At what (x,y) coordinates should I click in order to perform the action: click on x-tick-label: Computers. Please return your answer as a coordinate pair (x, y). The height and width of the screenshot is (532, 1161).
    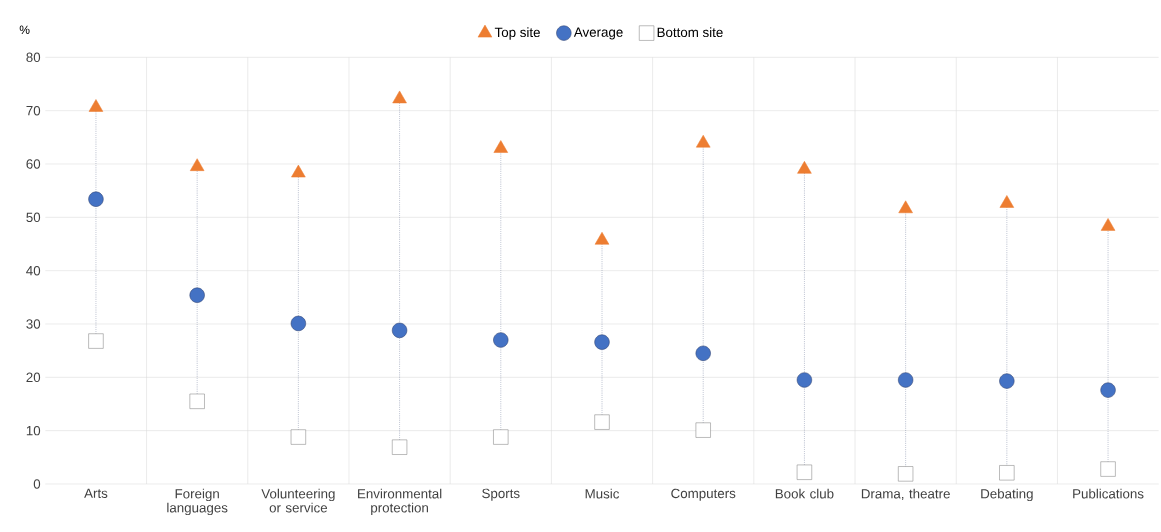
    Looking at the image, I should click on (703, 494).